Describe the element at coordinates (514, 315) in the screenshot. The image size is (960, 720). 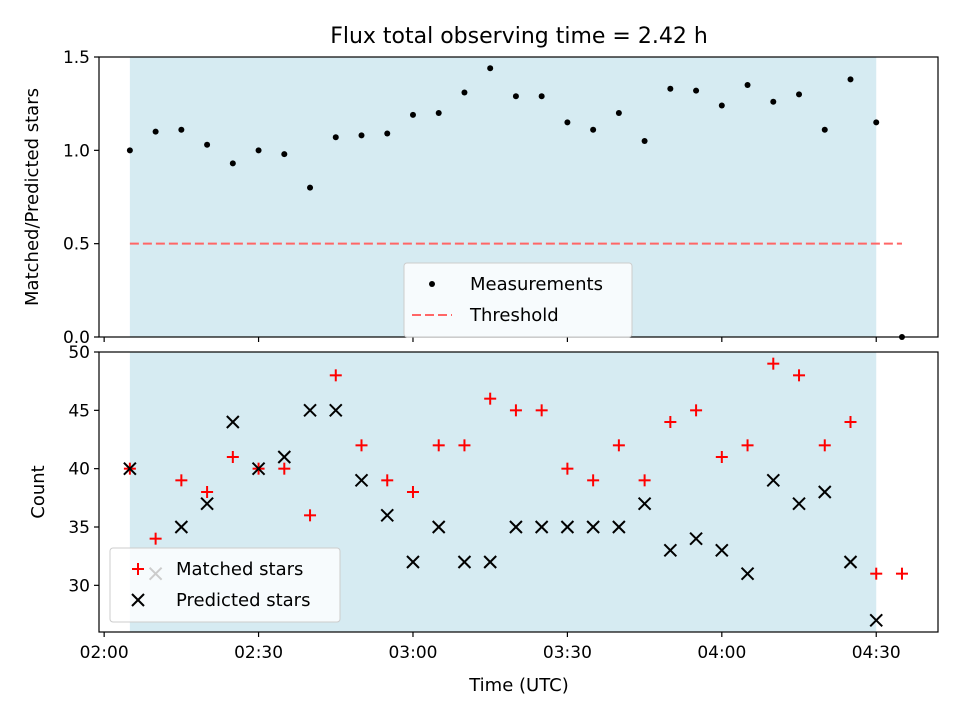
I see `legend-label: Threshold` at that location.